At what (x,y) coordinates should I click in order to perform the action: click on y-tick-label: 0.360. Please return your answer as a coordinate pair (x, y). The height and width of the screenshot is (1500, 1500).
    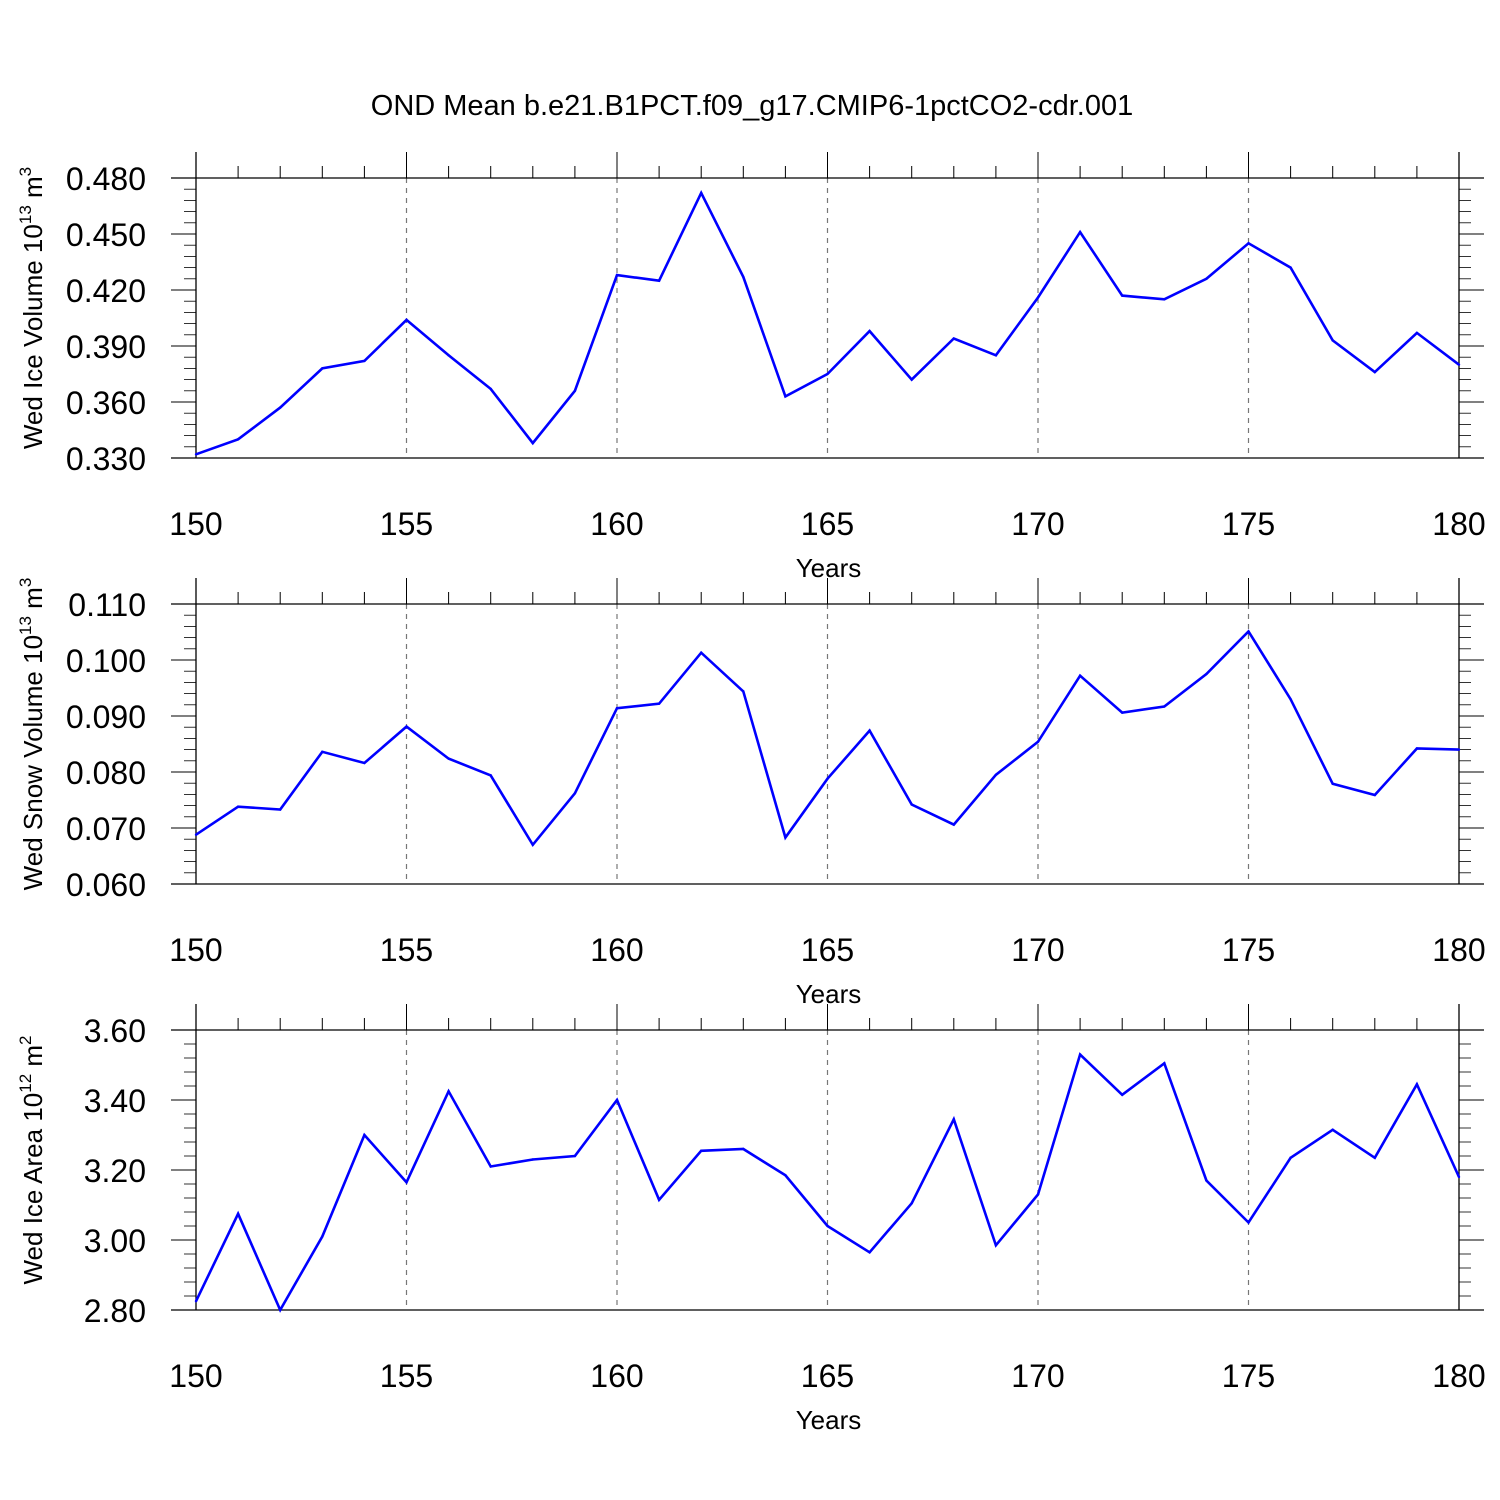
    Looking at the image, I should click on (106, 403).